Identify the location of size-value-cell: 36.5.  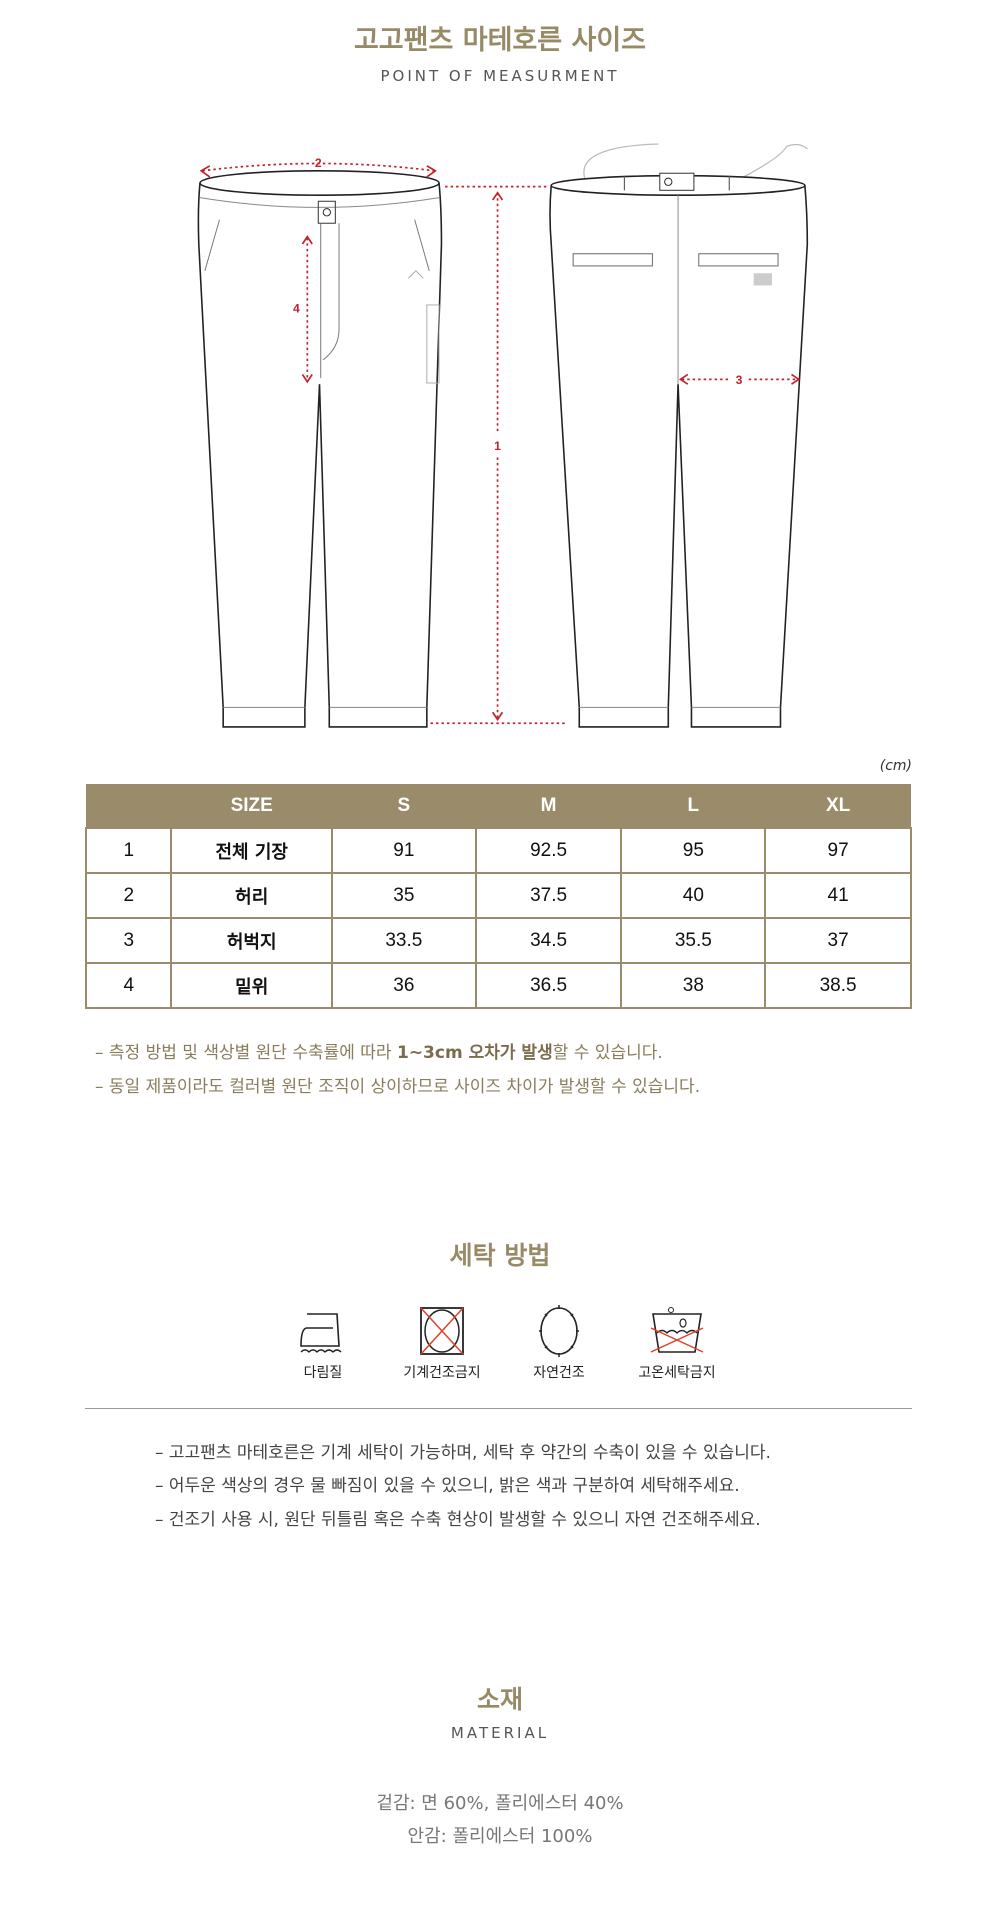
(548, 985).